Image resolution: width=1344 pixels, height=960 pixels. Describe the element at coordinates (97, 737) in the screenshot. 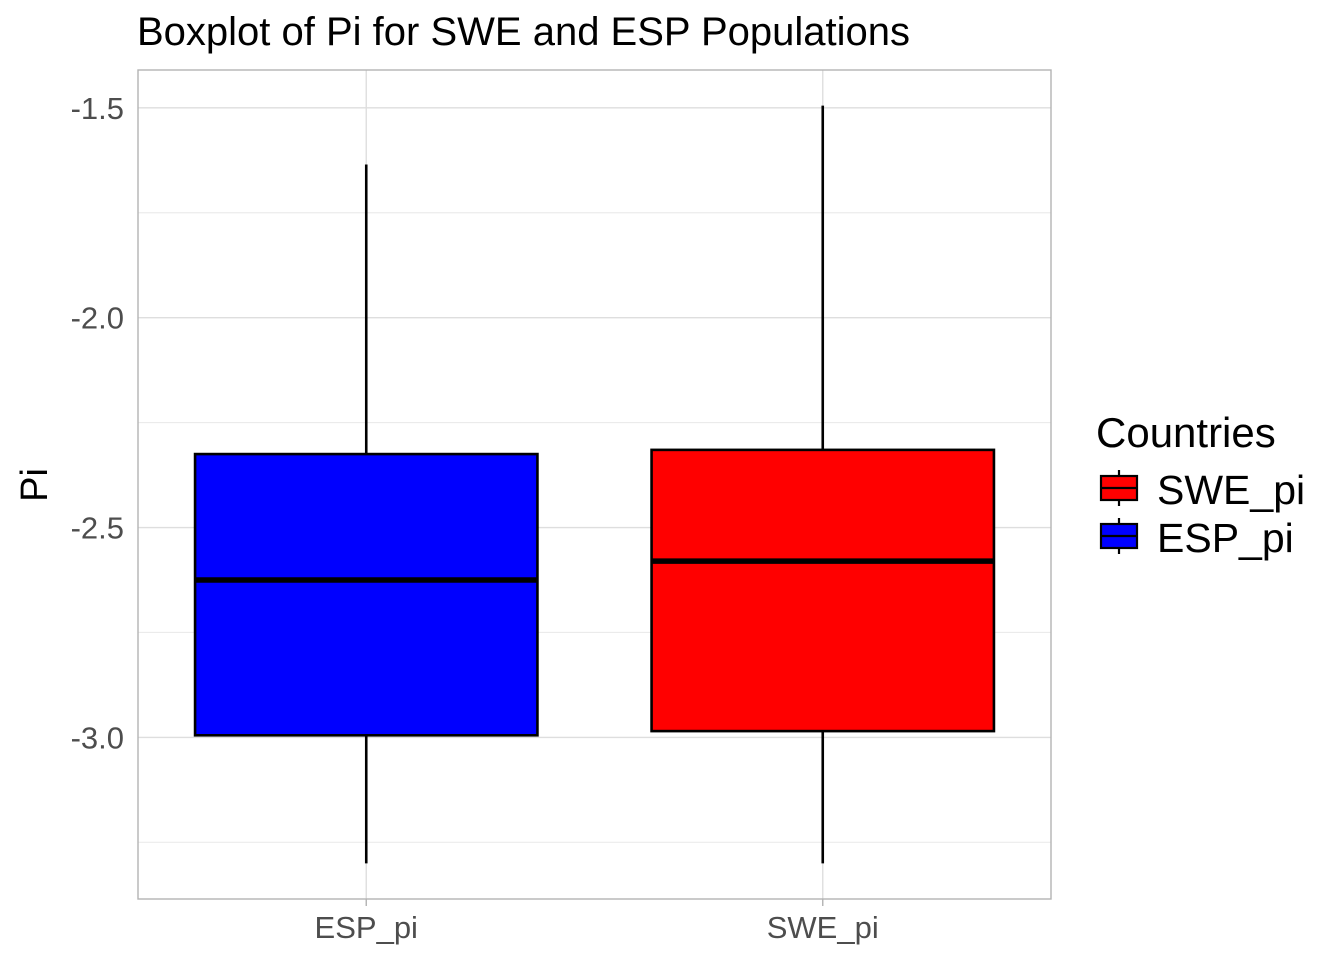

I see `y-tick-label-0: -3.0` at that location.